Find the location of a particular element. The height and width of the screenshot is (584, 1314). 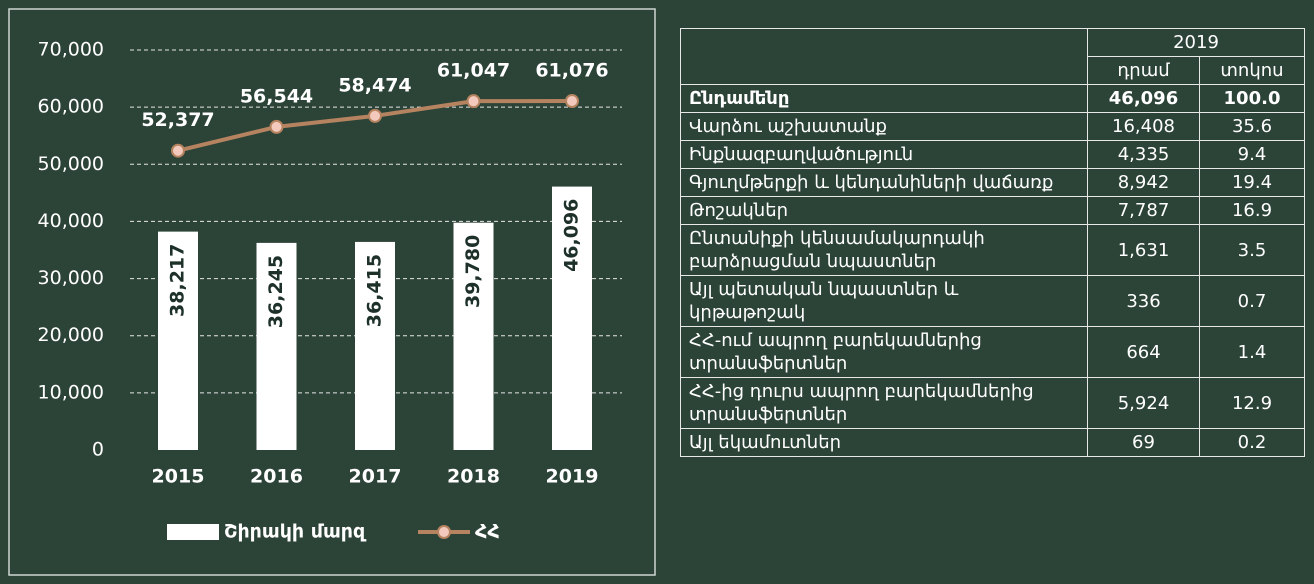

line-value-label: 58,474 is located at coordinates (374, 85).